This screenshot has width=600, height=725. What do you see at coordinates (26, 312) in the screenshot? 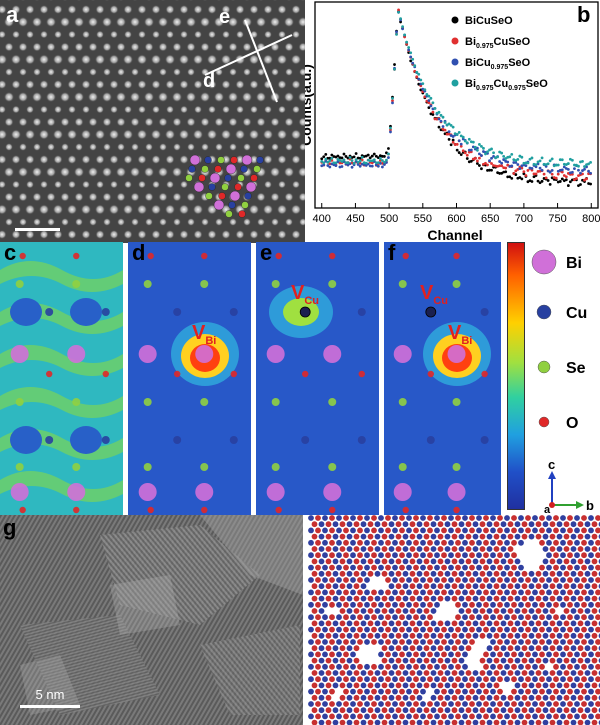
I see `density-hole` at bounding box center [26, 312].